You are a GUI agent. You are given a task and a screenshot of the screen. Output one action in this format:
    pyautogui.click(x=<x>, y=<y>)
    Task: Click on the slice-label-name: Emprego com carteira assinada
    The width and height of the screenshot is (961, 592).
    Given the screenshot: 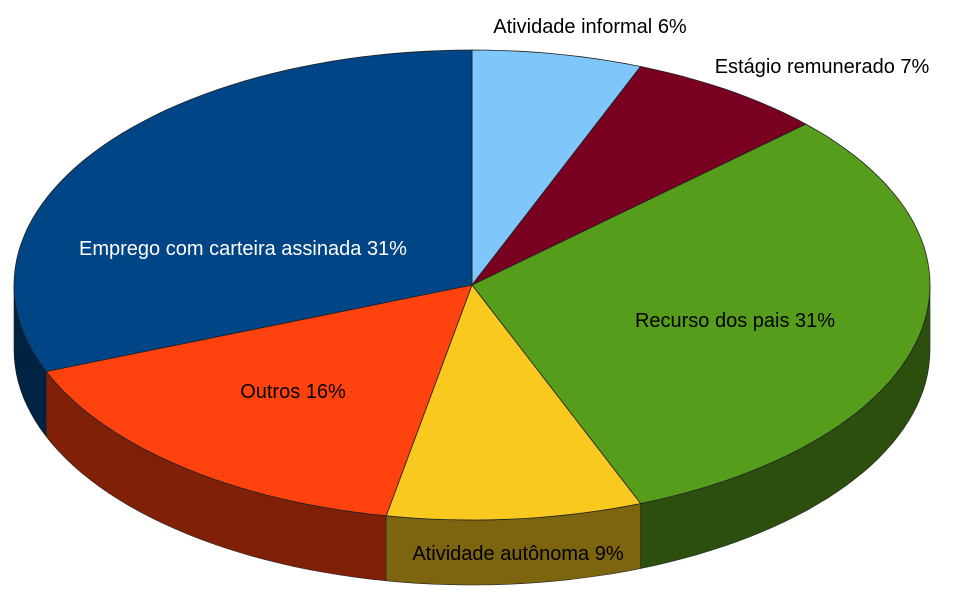 What is the action you would take?
    pyautogui.click(x=220, y=249)
    